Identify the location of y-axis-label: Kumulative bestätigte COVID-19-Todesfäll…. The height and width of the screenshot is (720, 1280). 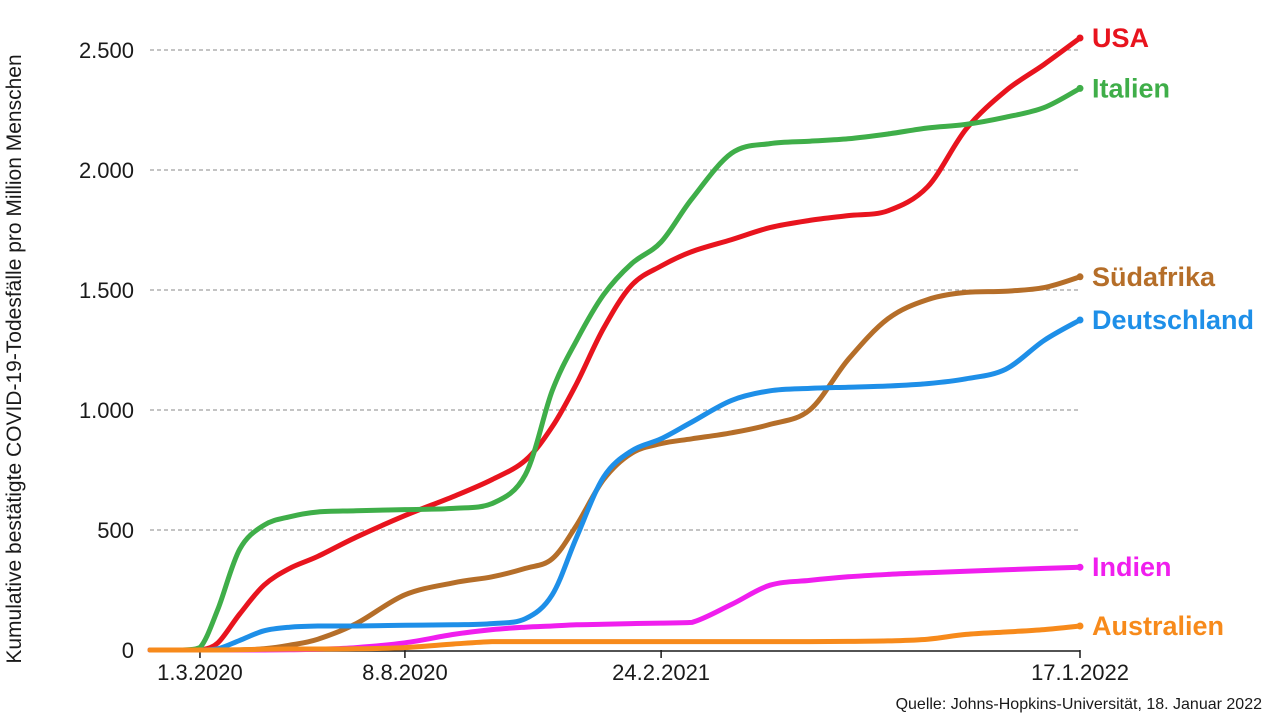
(14, 359).